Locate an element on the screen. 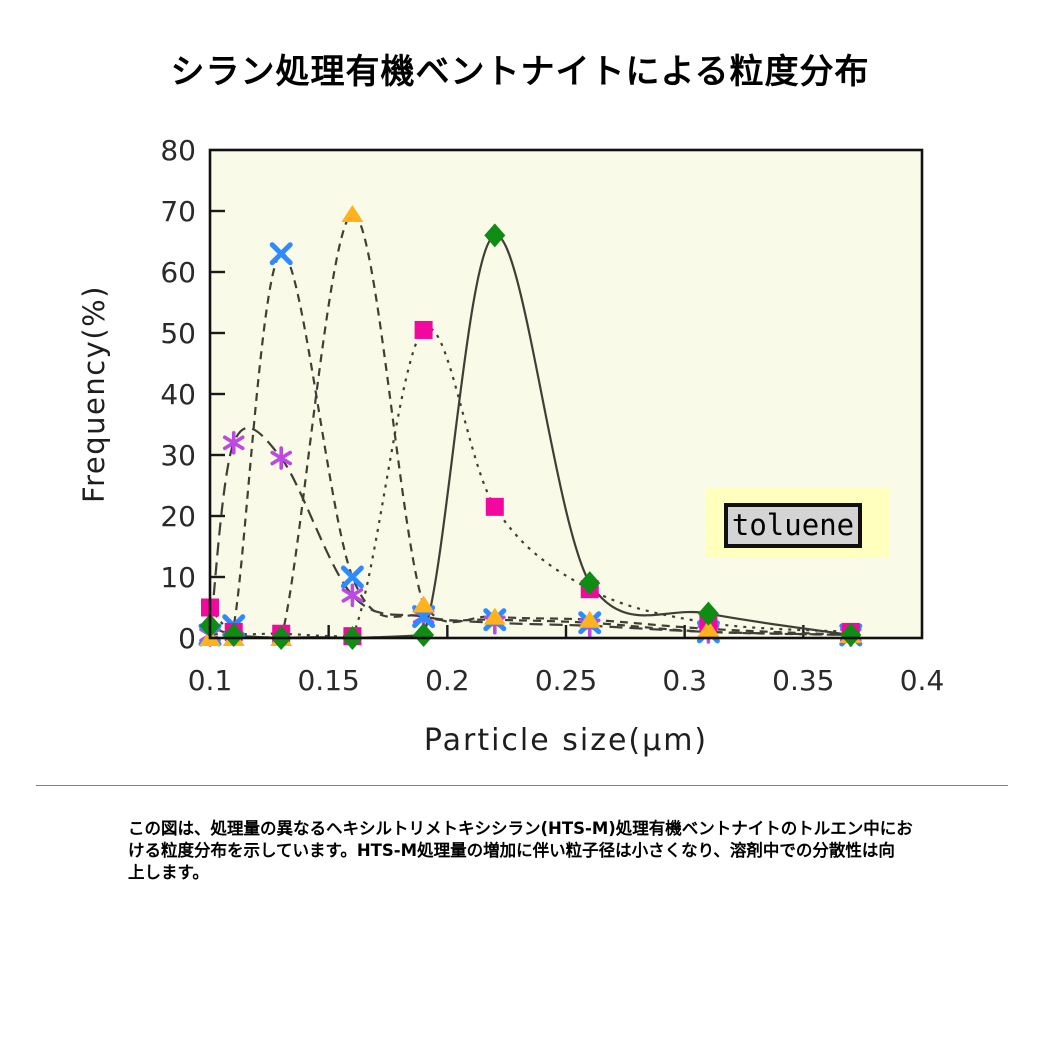 The height and width of the screenshot is (1040, 1040). x-tick-label: 0.3 is located at coordinates (684, 680).